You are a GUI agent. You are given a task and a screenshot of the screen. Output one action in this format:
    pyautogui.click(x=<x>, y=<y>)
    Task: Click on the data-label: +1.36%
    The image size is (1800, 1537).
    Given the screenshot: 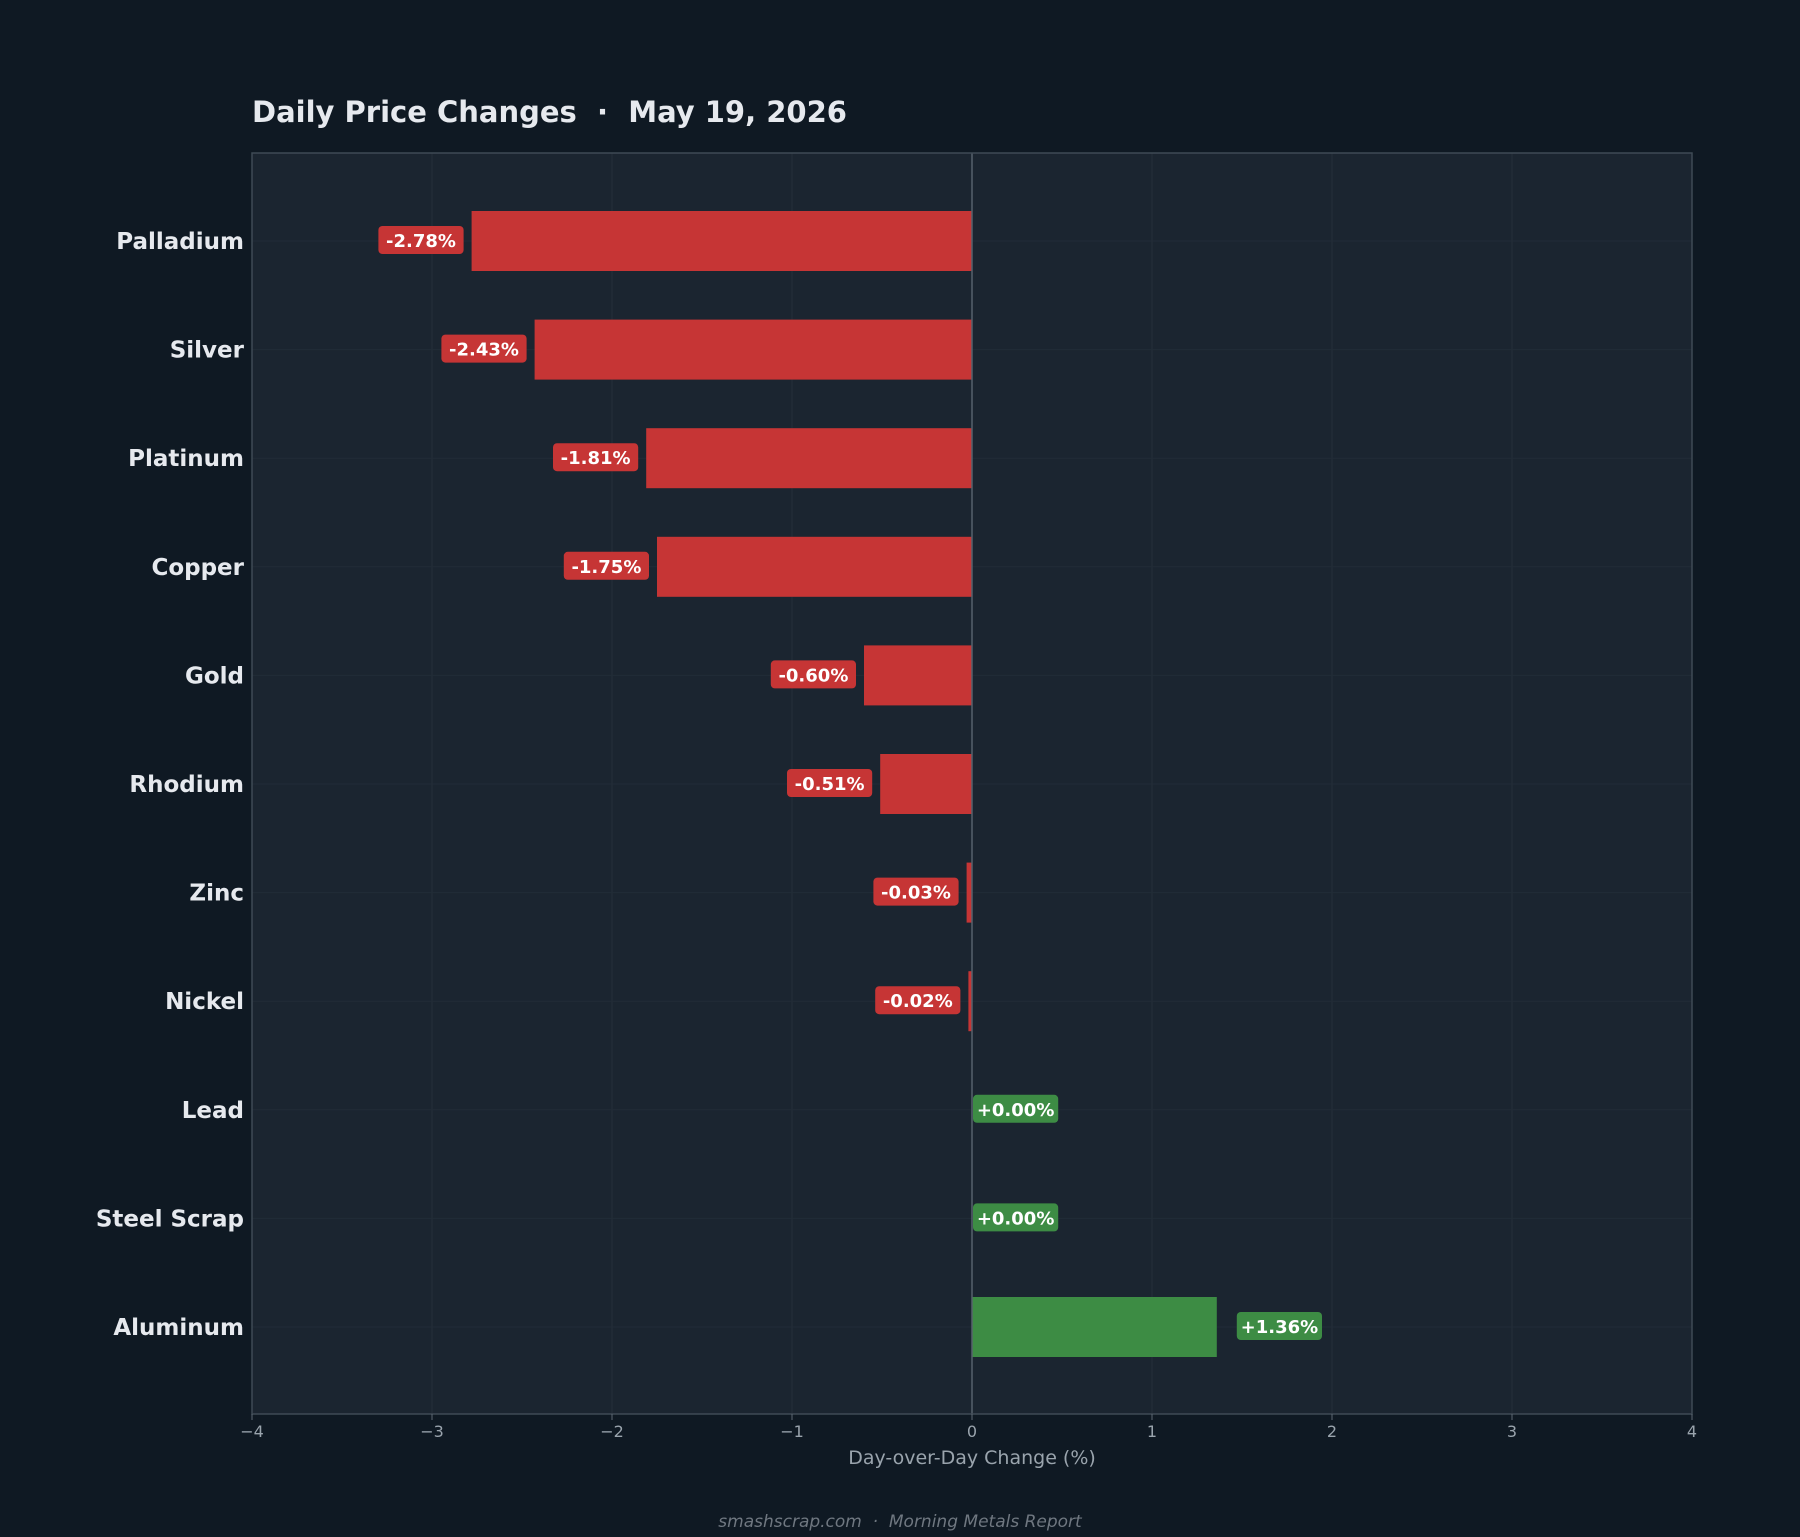 What is the action you would take?
    pyautogui.click(x=1279, y=1326)
    